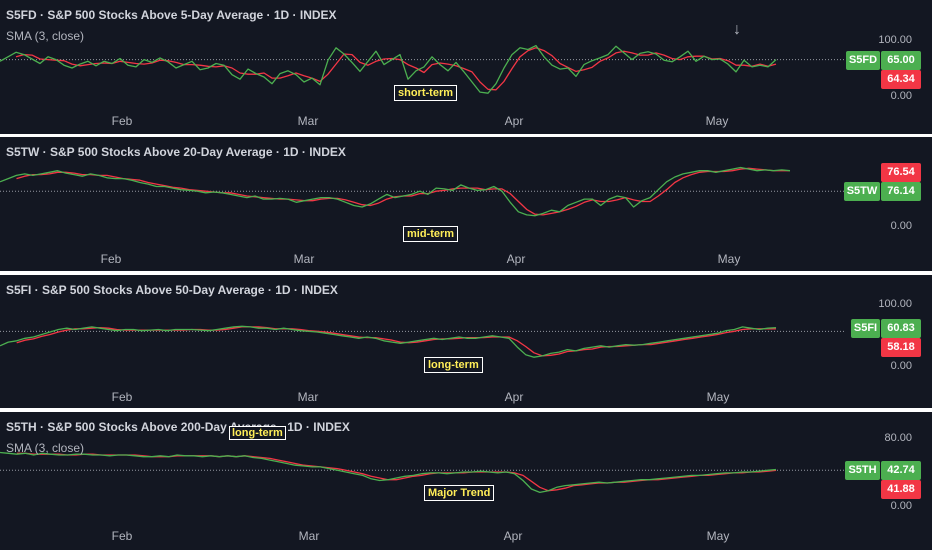  I want to click on y-tick-label: 80.00, so click(898, 438).